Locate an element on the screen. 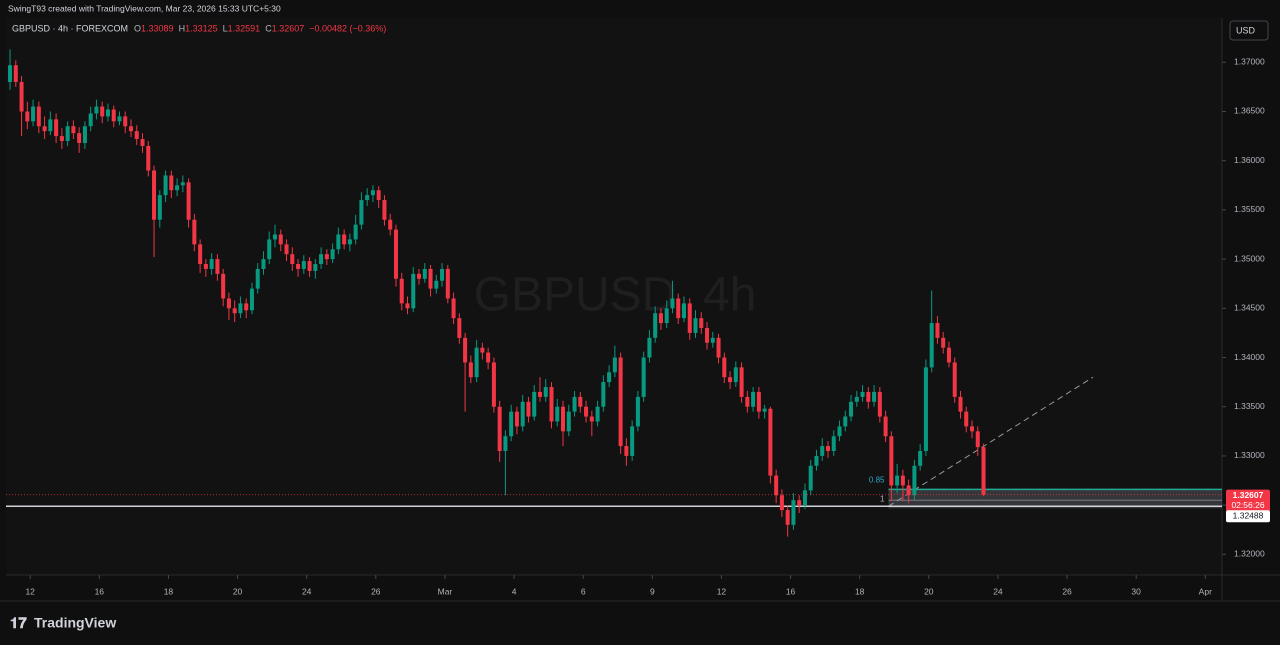  brand: 𝟏𝟕 TradingView is located at coordinates (63, 623).